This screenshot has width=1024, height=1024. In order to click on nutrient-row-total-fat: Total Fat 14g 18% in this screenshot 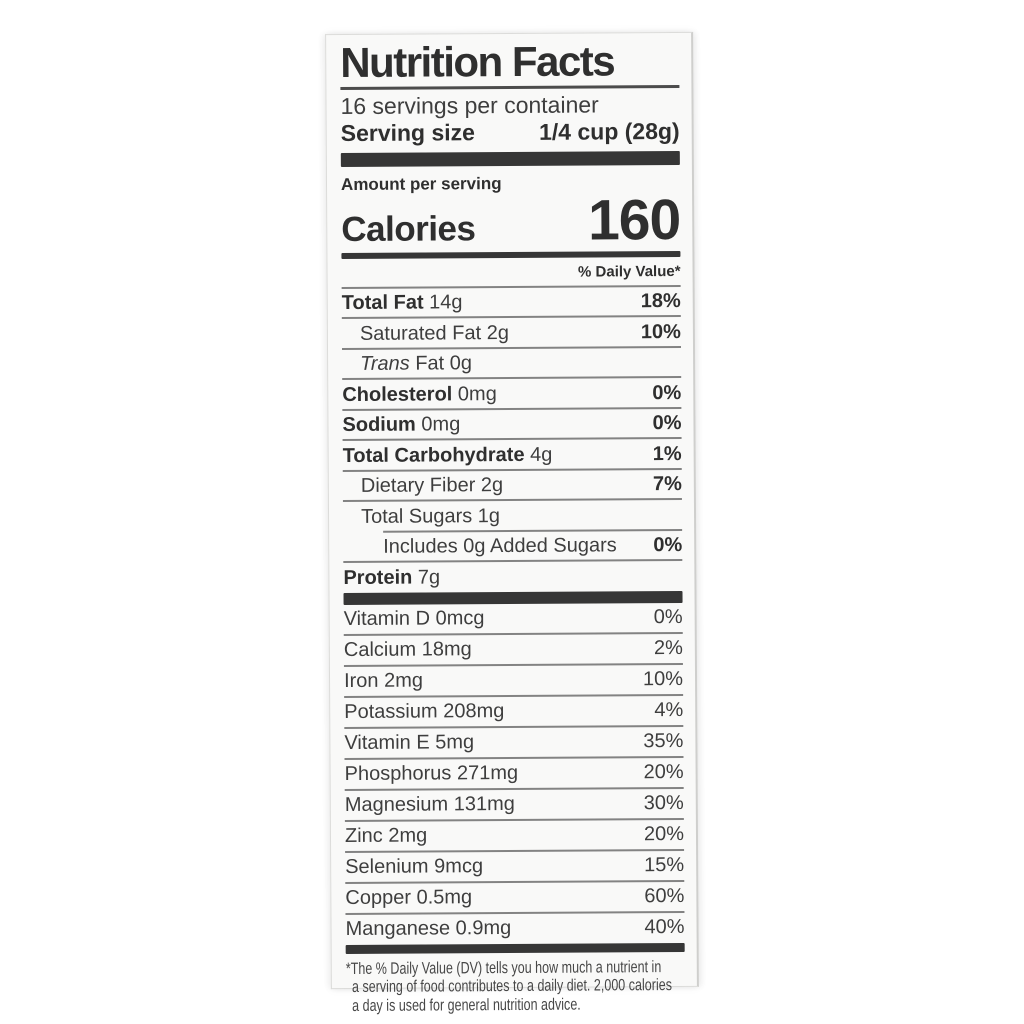, I will do `click(511, 302)`.